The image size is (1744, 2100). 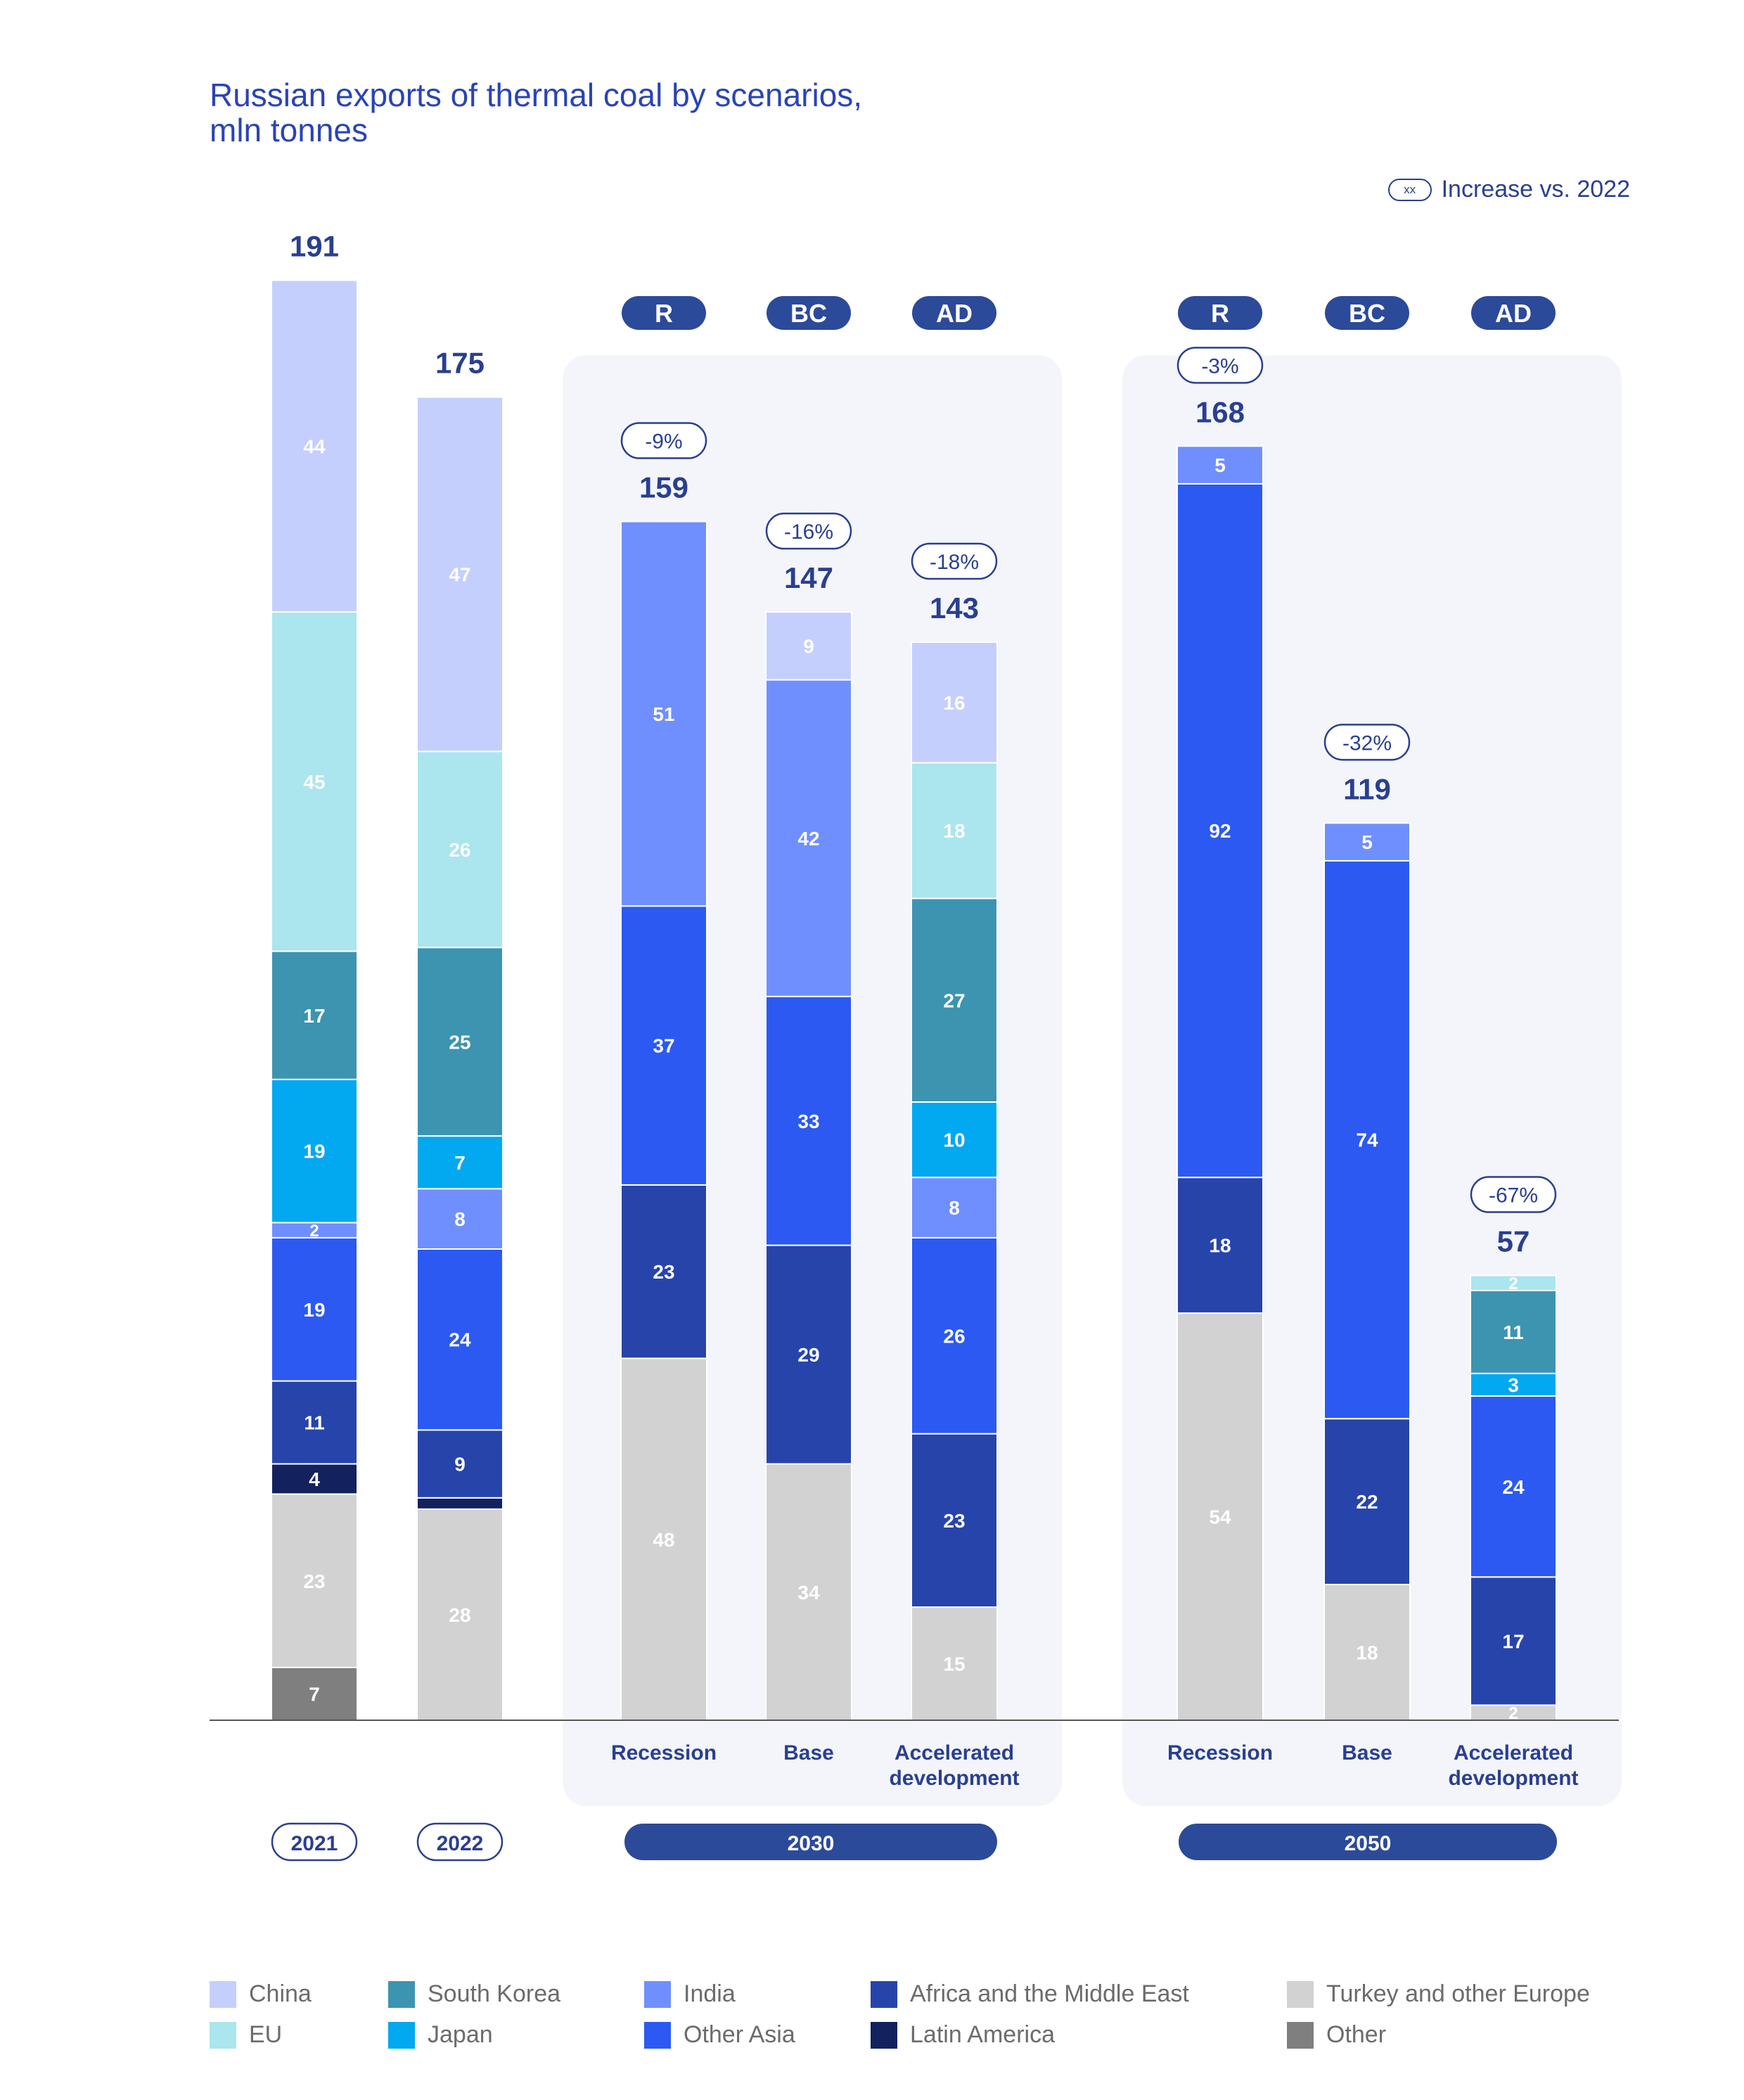 What do you see at coordinates (663, 1046) in the screenshot?
I see `bar-segment-label: 37` at bounding box center [663, 1046].